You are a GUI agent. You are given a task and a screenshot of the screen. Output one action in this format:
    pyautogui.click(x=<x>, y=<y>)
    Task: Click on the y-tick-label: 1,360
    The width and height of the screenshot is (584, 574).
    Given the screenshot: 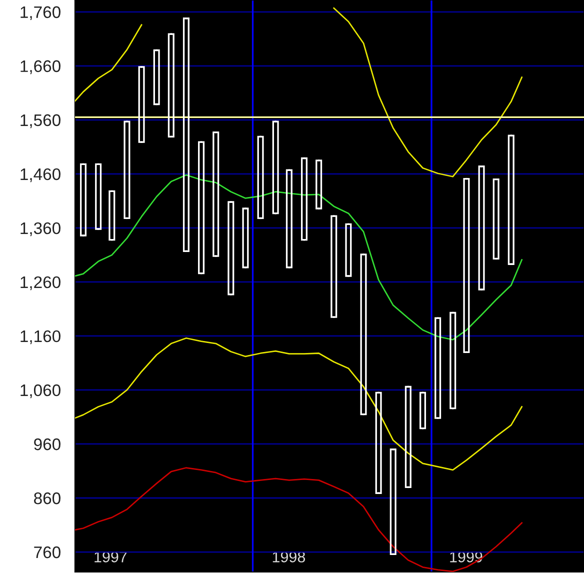 What is the action you would take?
    pyautogui.click(x=40, y=229)
    